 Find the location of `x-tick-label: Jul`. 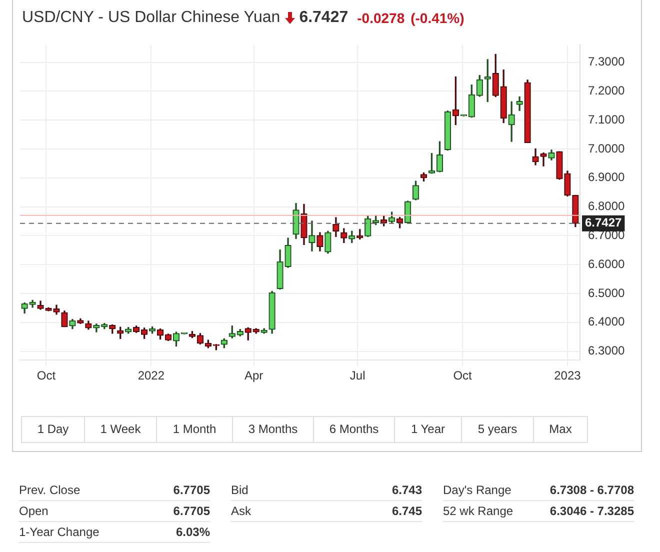

x-tick-label: Jul is located at coordinates (358, 375).